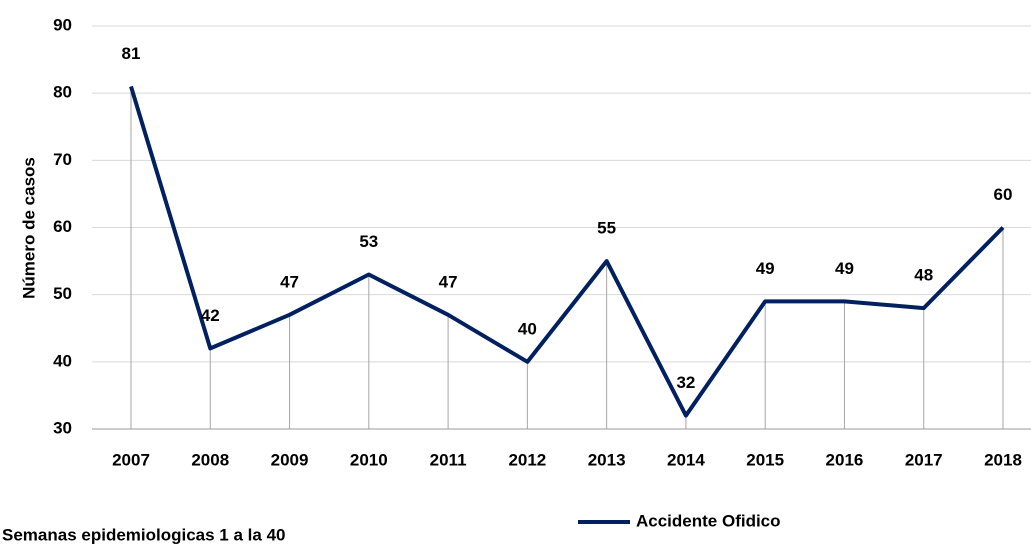 Image resolution: width=1031 pixels, height=546 pixels. I want to click on y-tick-label: 50, so click(62, 293).